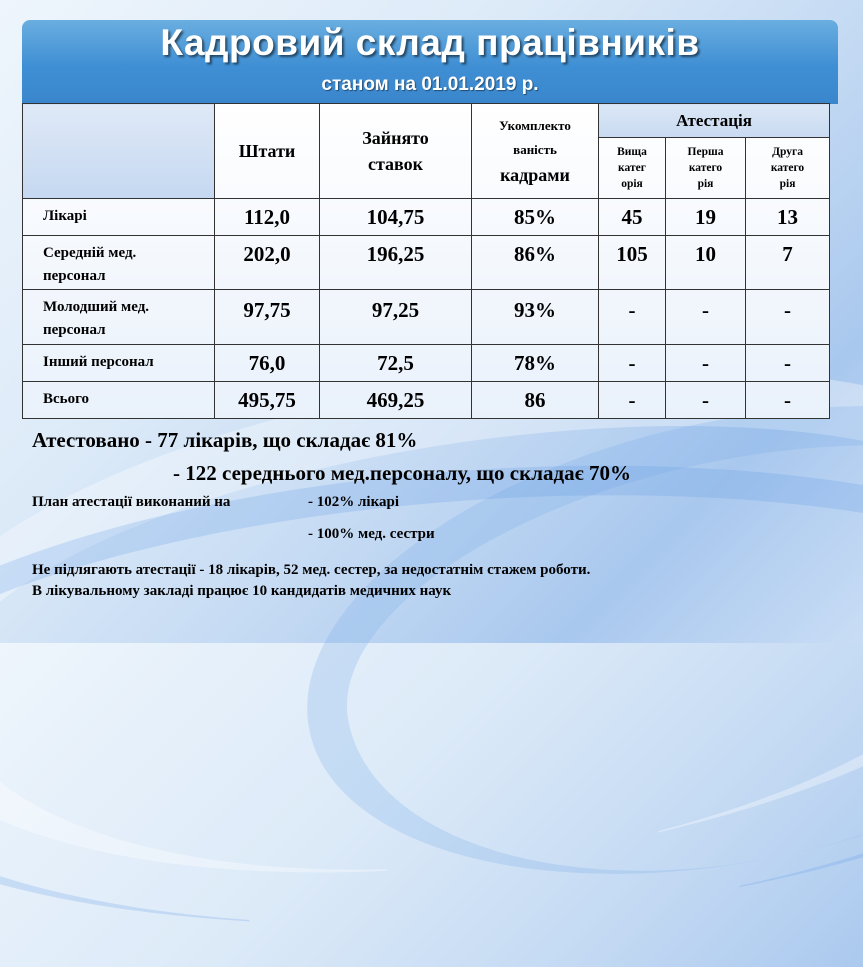 Image resolution: width=863 pixels, height=967 pixels. What do you see at coordinates (354, 502) in the screenshot?
I see `plan-doctors-text: - 102% лікарі` at bounding box center [354, 502].